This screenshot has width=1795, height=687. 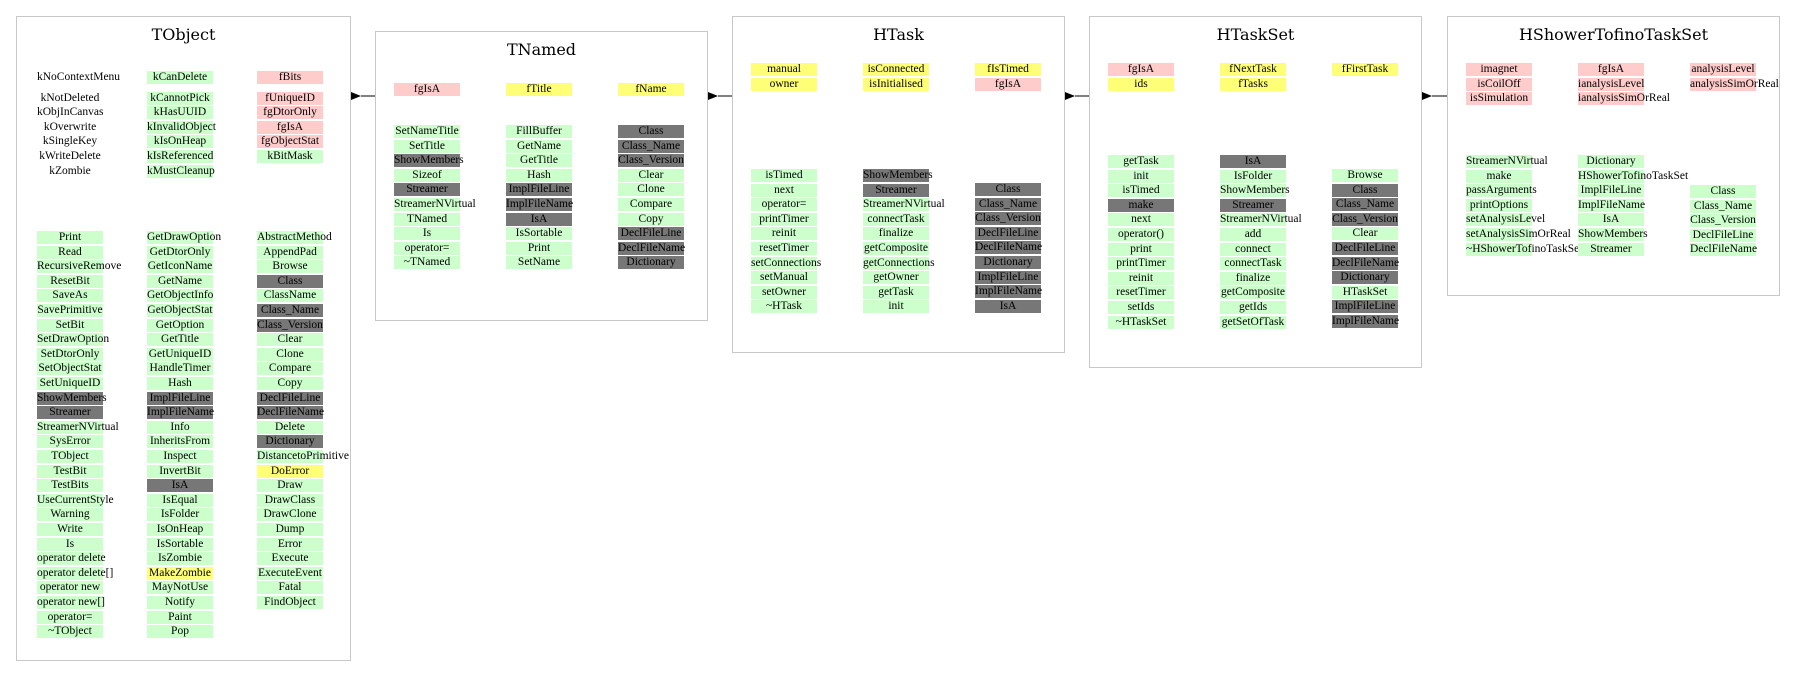 What do you see at coordinates (180, 602) in the screenshot?
I see `method-notify: Notify` at bounding box center [180, 602].